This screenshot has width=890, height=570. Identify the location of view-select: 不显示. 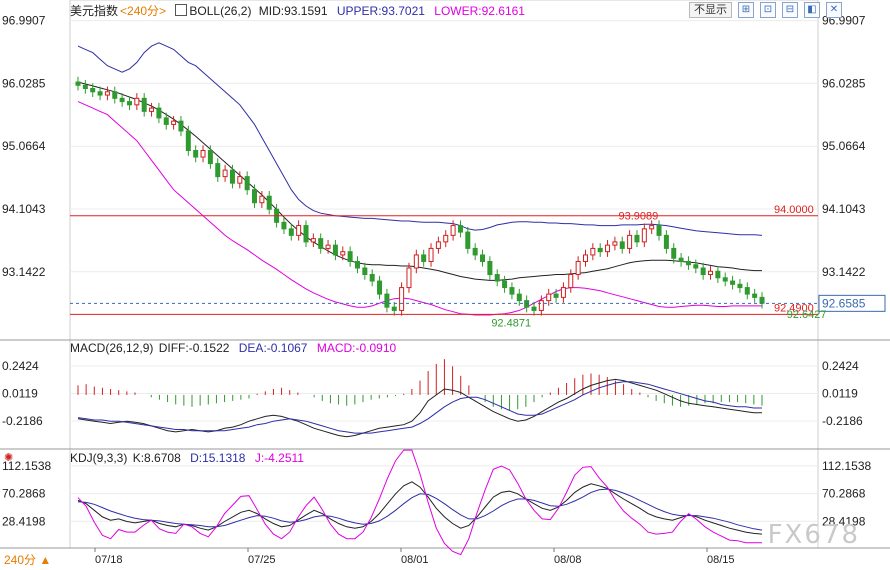
(710, 10).